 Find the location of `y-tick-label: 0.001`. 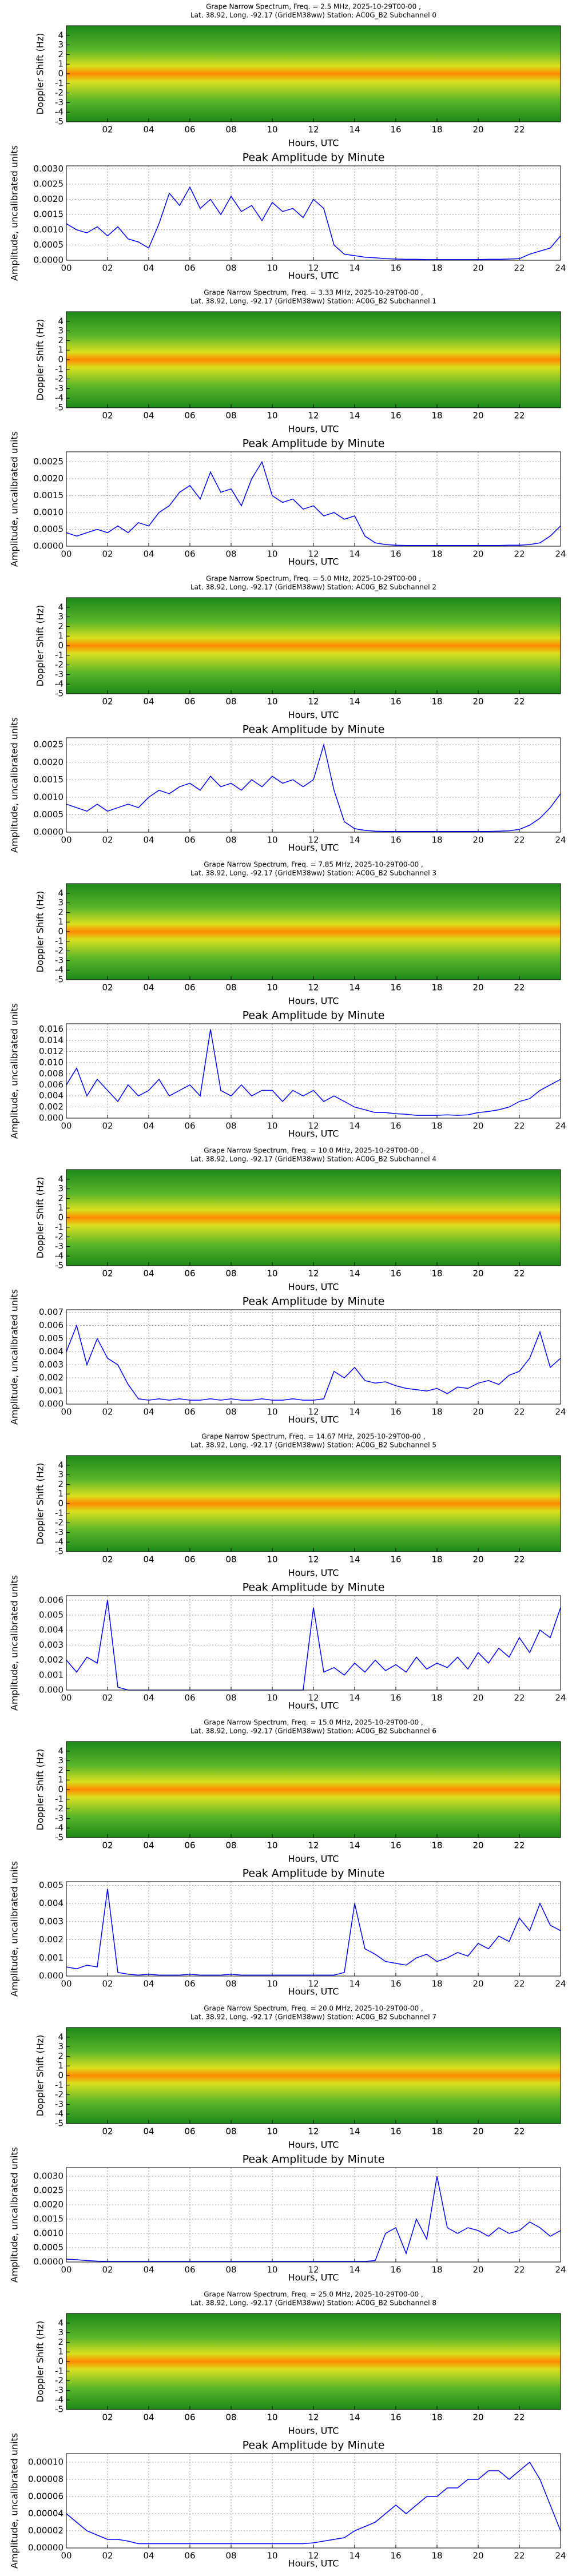

y-tick-label: 0.001 is located at coordinates (51, 1674).